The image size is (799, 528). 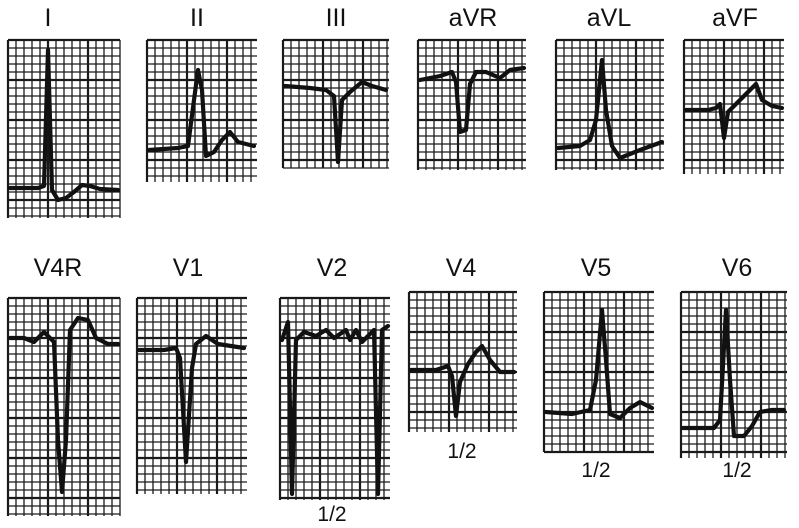 What do you see at coordinates (734, 111) in the screenshot?
I see `ecg-trace-aVF` at bounding box center [734, 111].